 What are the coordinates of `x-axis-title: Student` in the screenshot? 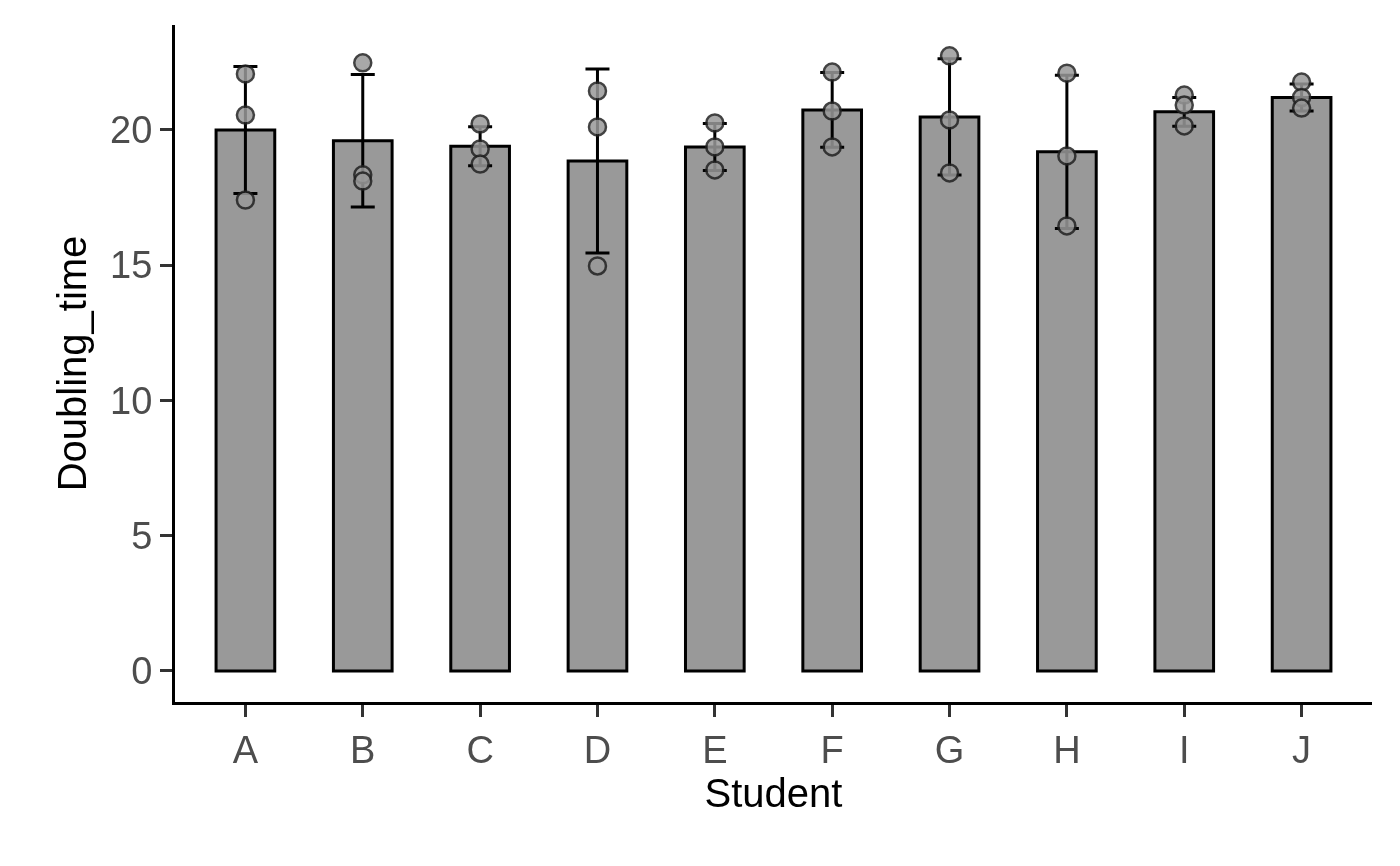 It's located at (773, 793).